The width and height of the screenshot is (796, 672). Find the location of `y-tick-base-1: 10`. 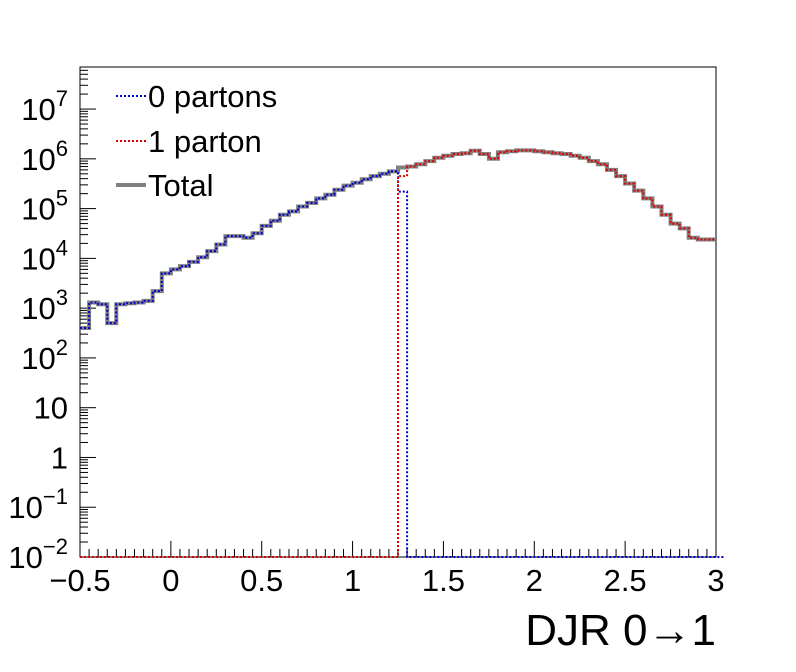

y-tick-base-1: 10 is located at coordinates (25, 507).